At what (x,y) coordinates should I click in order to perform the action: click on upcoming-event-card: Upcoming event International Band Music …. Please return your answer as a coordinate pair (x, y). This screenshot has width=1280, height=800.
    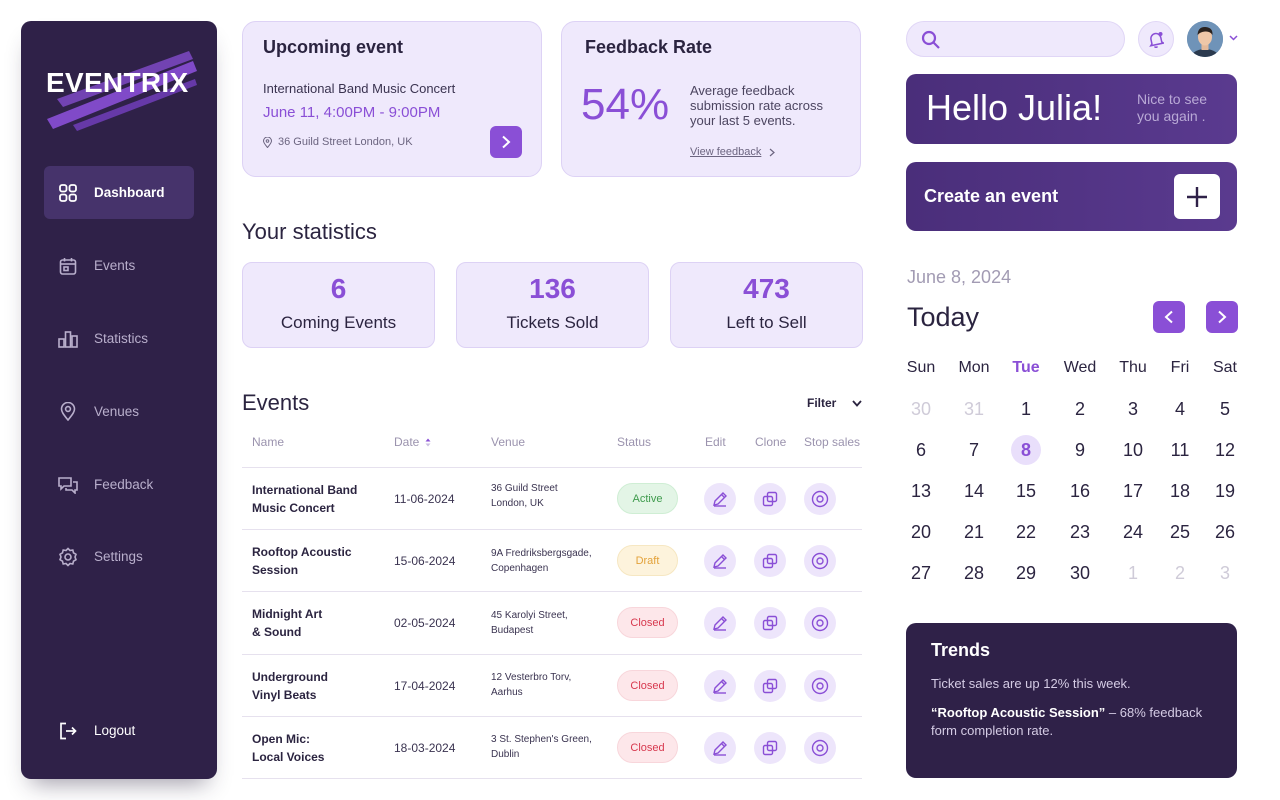
    Looking at the image, I should click on (392, 99).